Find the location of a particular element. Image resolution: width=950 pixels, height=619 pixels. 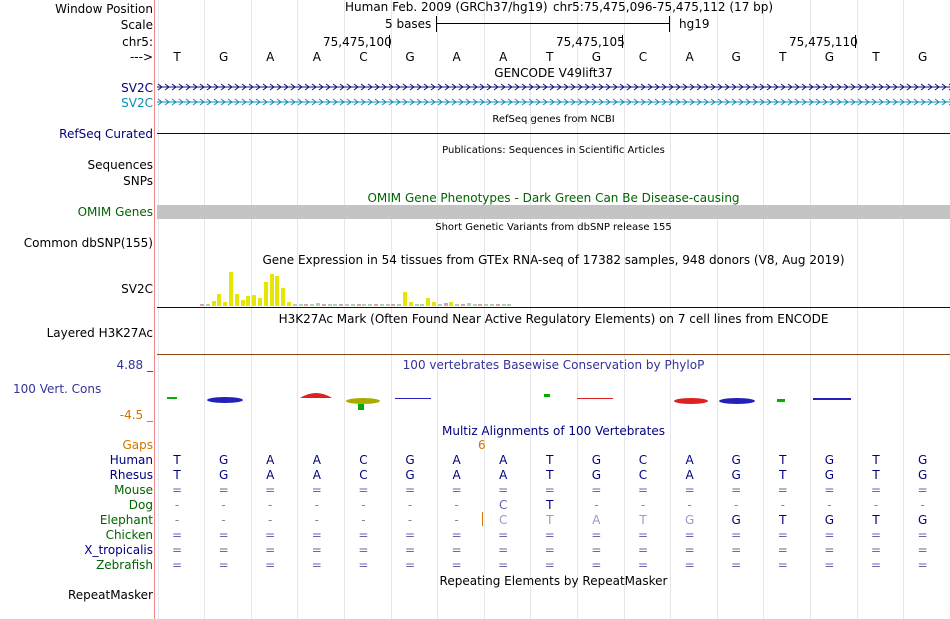

publications-sequences-label: Sequences is located at coordinates (120, 165).